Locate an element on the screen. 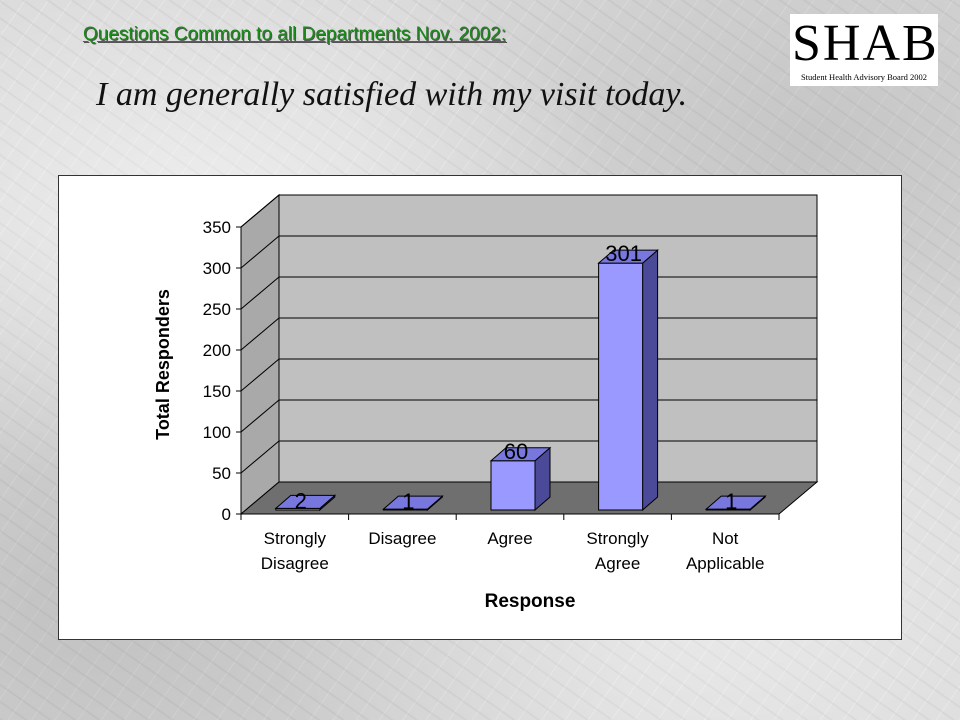 The width and height of the screenshot is (960, 720). y-axis-title: Total Responders is located at coordinates (163, 364).